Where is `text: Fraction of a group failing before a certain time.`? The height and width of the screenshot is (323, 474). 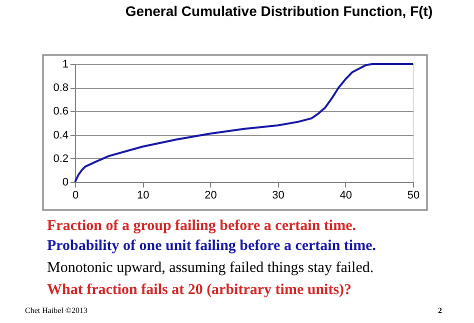 text: Fraction of a group failing before a certain time. is located at coordinates (201, 226).